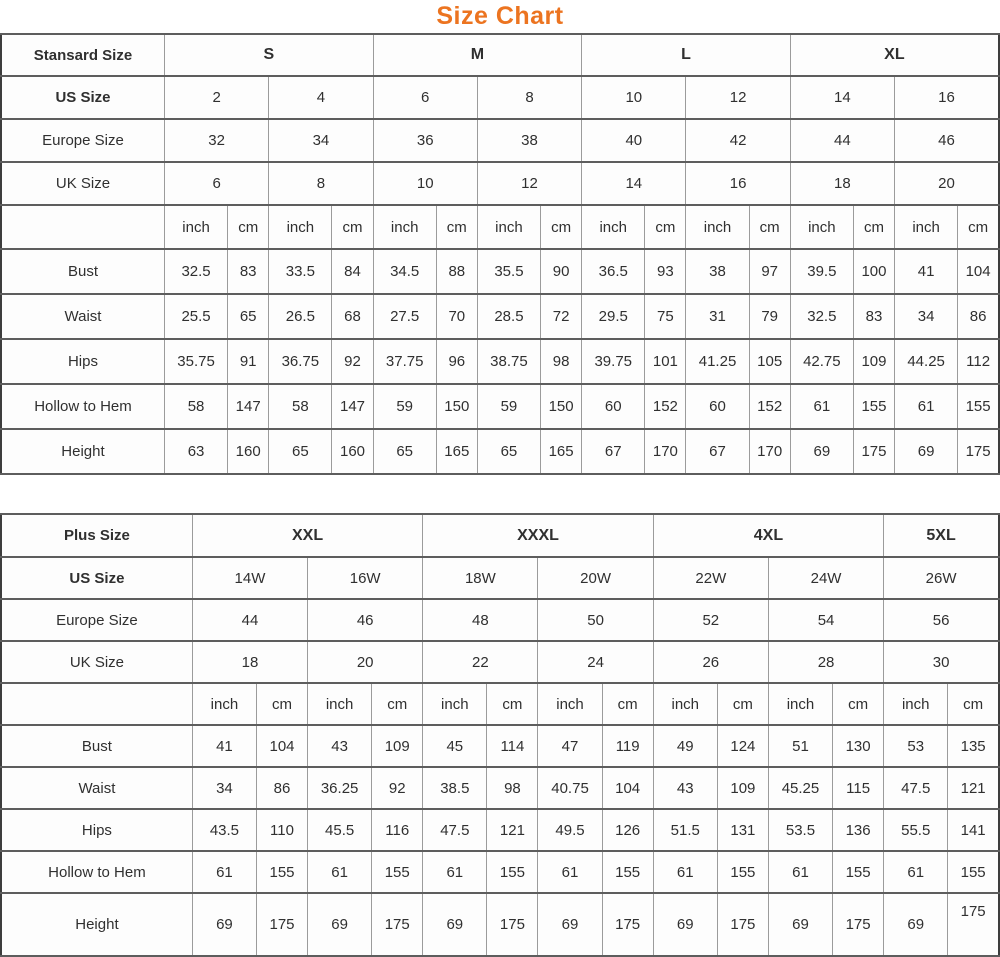 The width and height of the screenshot is (1000, 957). Describe the element at coordinates (821, 271) in the screenshot. I see `measure-value-cell: 39.5` at that location.